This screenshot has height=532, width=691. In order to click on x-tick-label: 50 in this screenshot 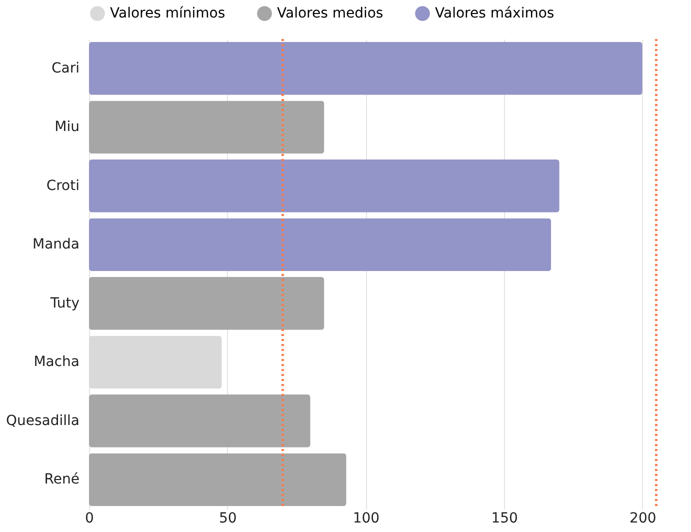, I will do `click(227, 518)`.